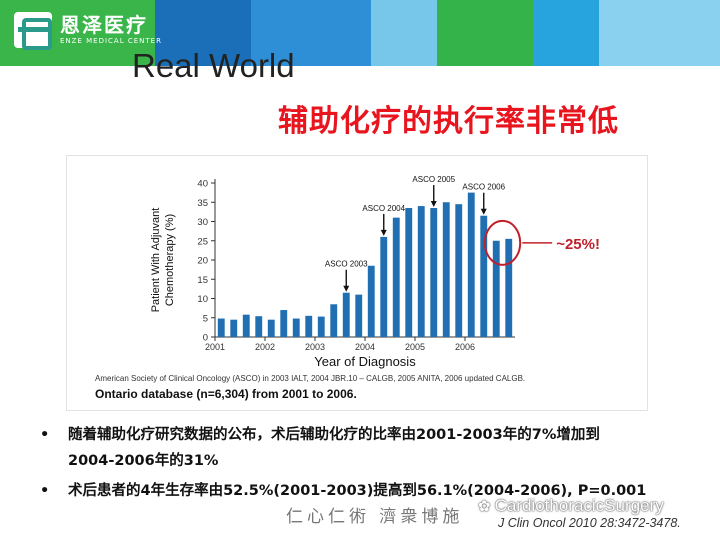  I want to click on hospital-cross-icon, so click(33, 31).